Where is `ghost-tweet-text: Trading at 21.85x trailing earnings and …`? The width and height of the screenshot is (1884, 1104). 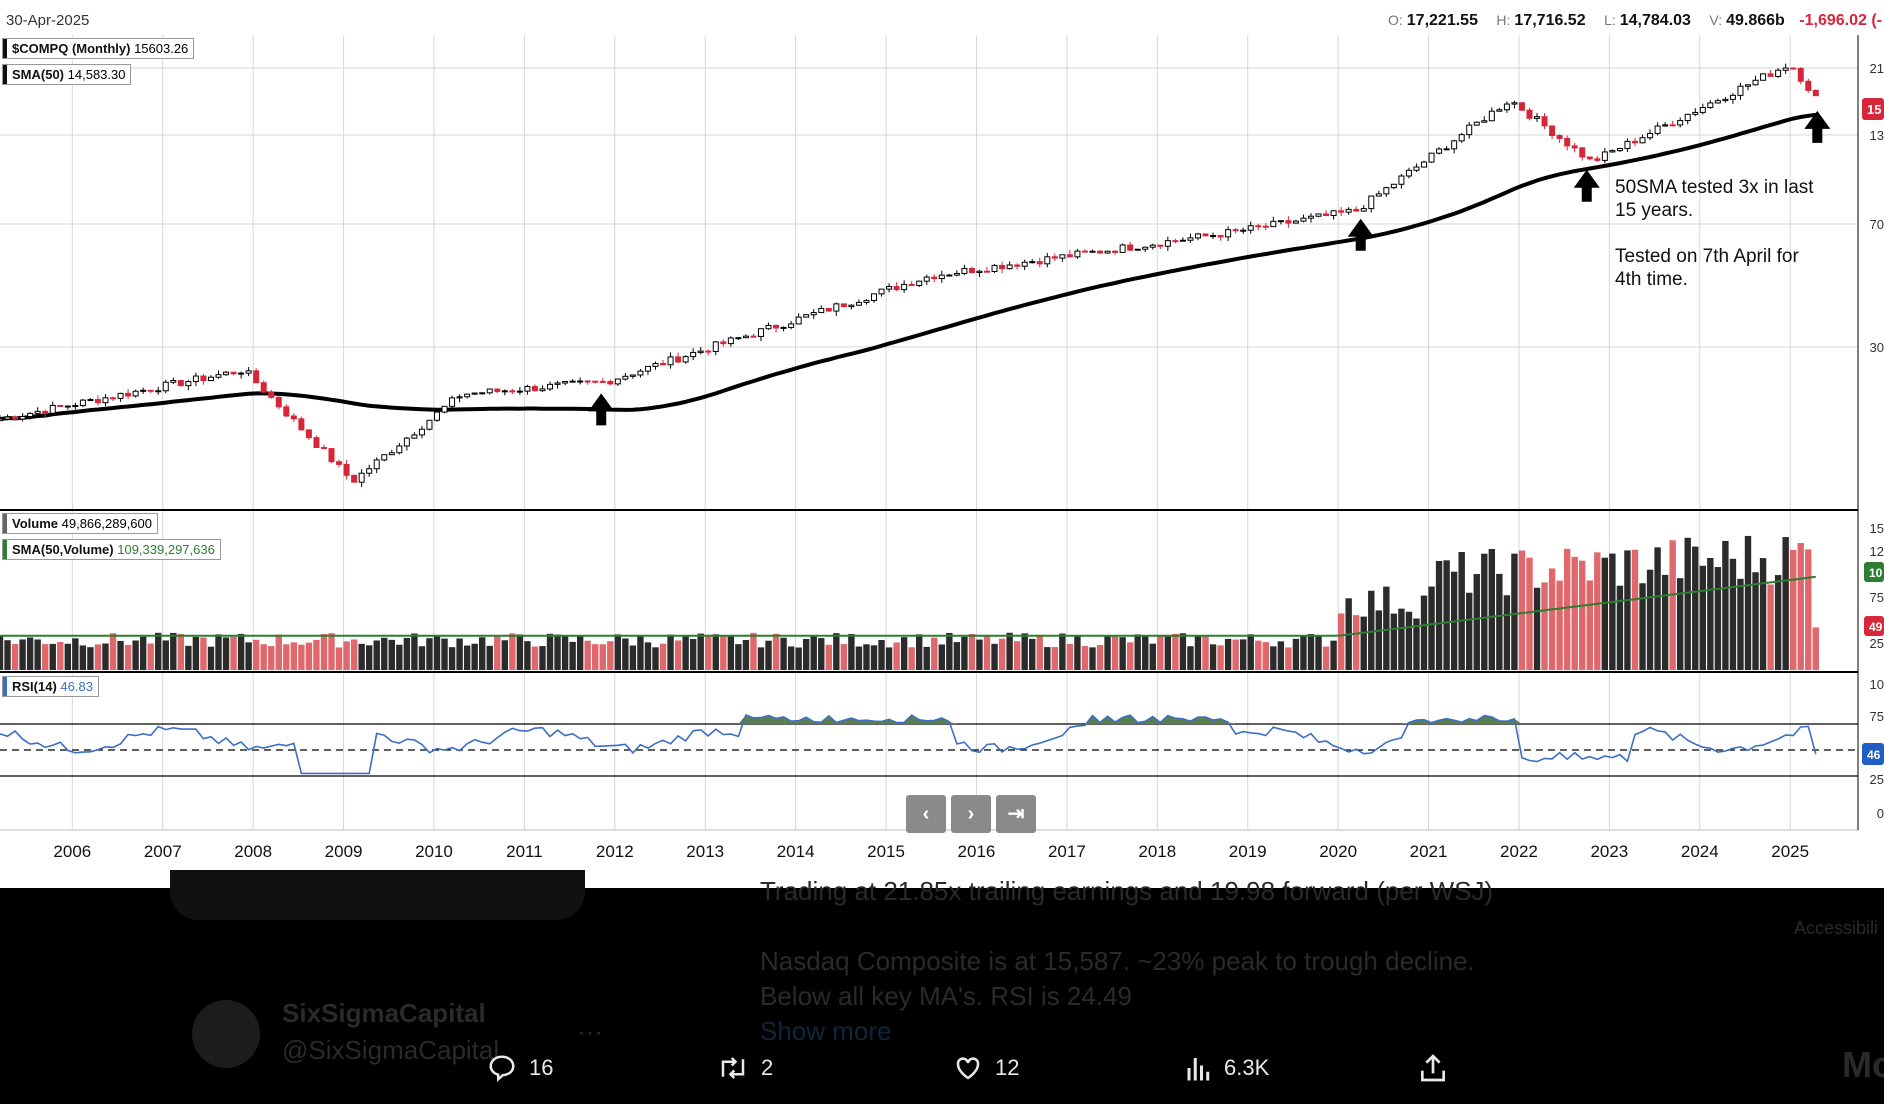 ghost-tweet-text: Trading at 21.85x trailing earnings and … is located at coordinates (1127, 891).